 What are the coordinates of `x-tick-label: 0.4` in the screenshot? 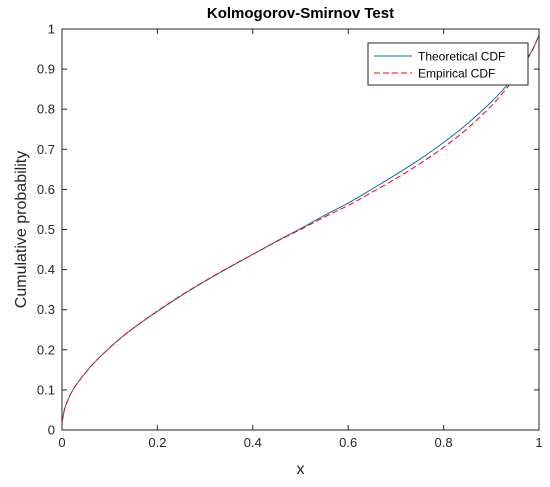 It's located at (253, 442).